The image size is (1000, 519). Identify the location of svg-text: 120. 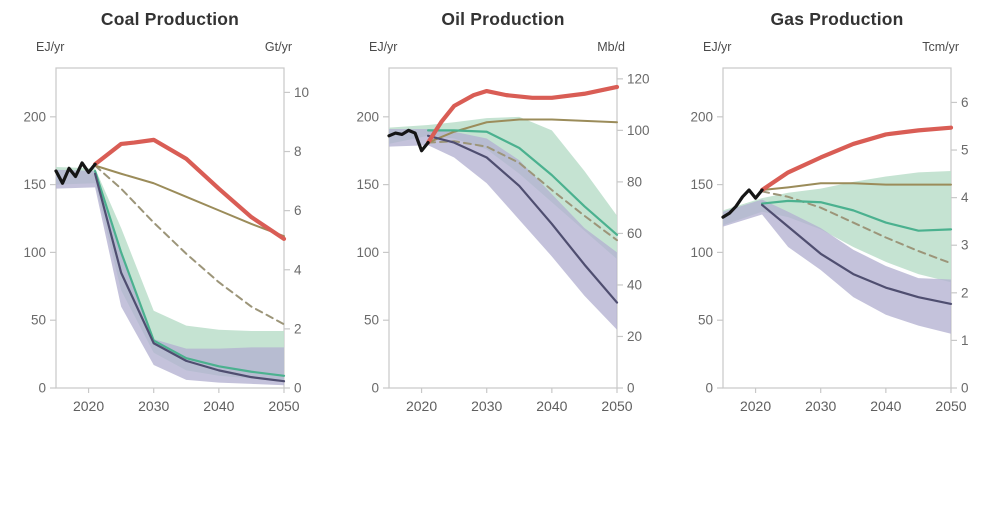
(638, 78).